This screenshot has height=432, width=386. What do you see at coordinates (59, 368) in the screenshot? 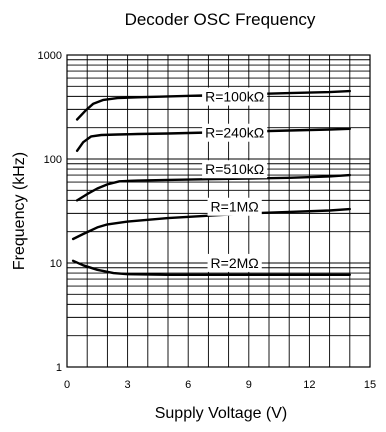
I see `y-tick-label: 1` at bounding box center [59, 368].